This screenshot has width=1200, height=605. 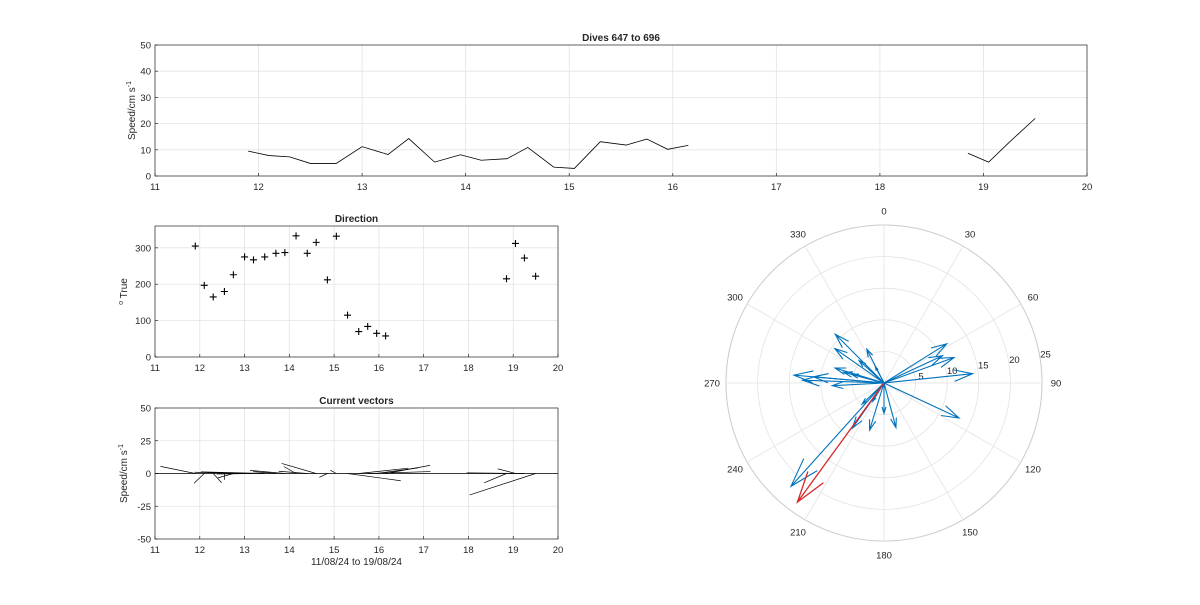 I want to click on compass-mean-arrow, so click(x=840, y=443).